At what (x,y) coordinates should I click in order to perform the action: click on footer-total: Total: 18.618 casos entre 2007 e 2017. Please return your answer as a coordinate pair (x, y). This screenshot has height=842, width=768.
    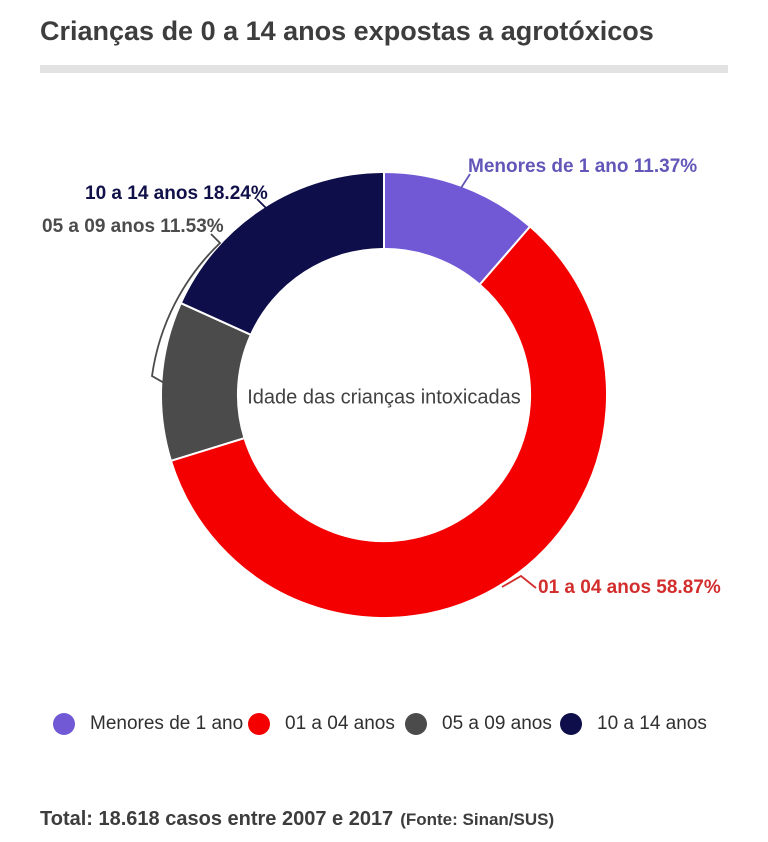
    Looking at the image, I should click on (217, 819).